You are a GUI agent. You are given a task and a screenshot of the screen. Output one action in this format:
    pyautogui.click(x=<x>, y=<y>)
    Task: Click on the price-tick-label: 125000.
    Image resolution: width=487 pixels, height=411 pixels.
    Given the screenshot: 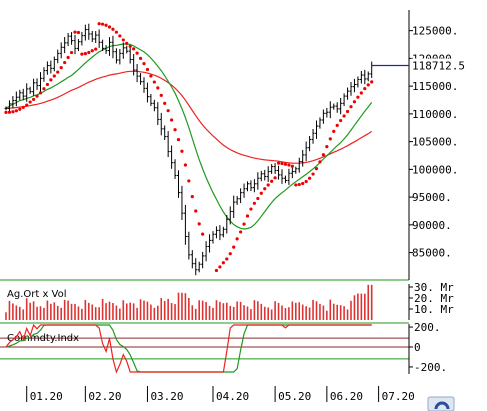 What is the action you would take?
    pyautogui.click(x=435, y=31)
    